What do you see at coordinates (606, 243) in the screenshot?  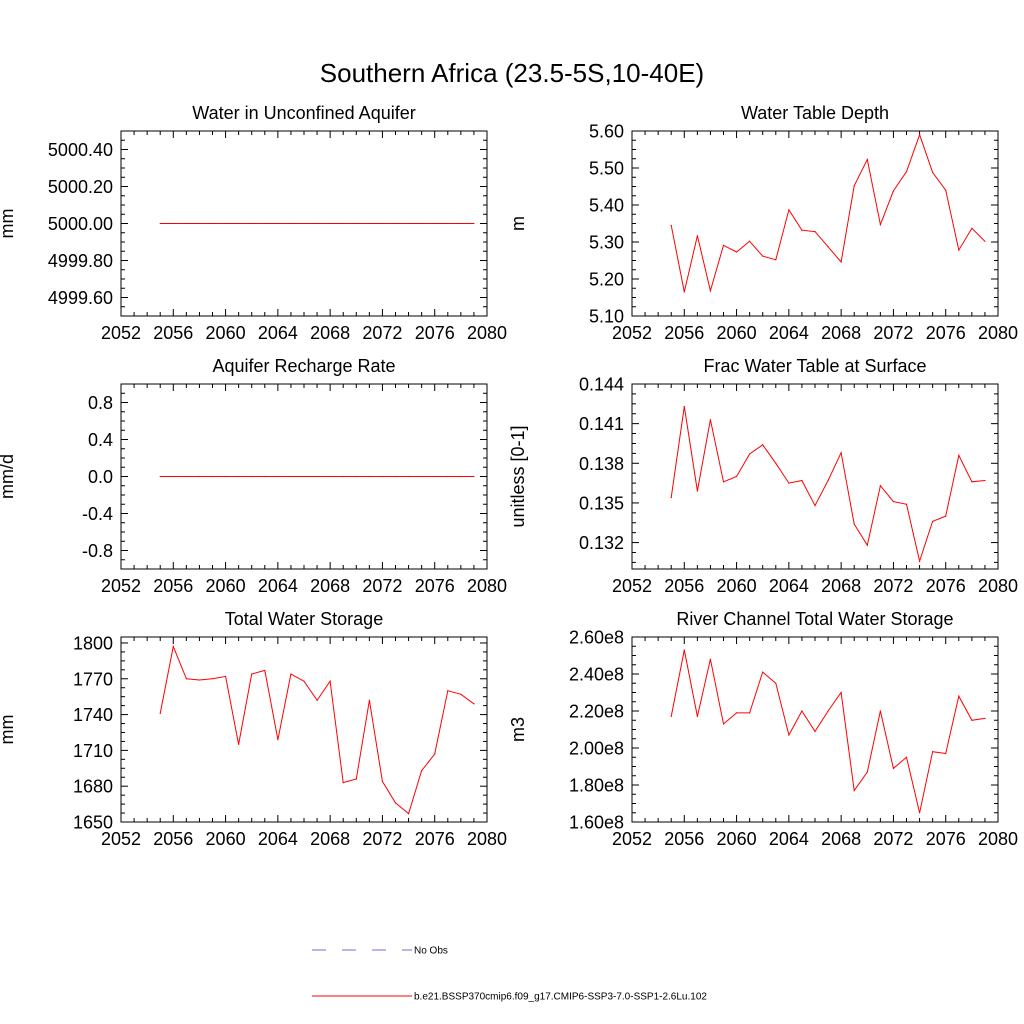 I see `y-tick-label: 5.30` at bounding box center [606, 243].